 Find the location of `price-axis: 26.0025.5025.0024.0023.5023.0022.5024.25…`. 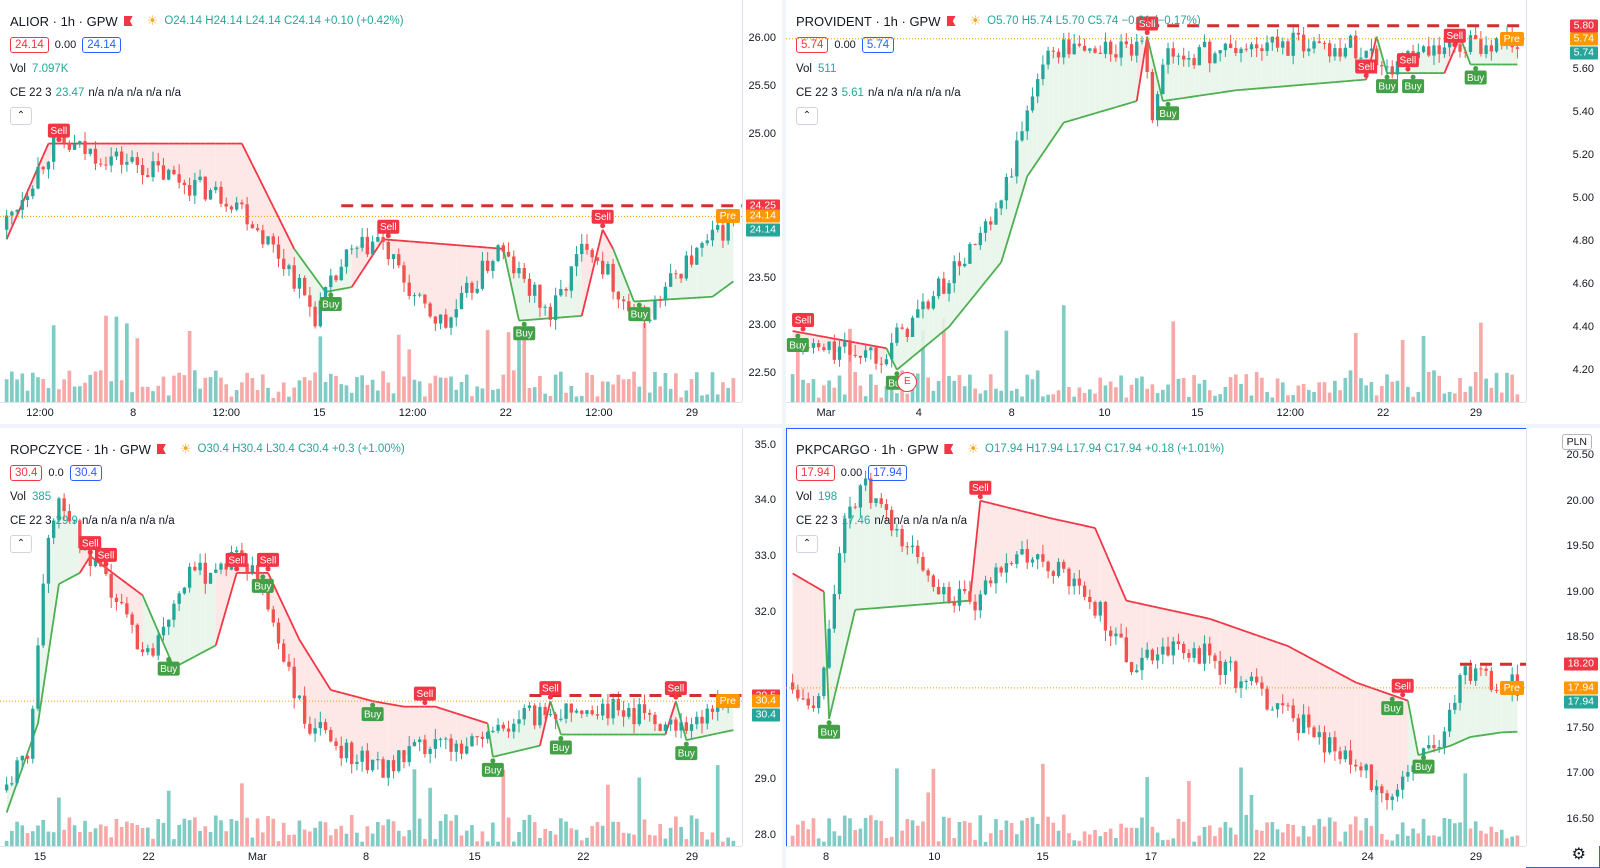

price-axis: 26.0025.5025.0024.0023.5023.0022.5024.25… is located at coordinates (748, 201).